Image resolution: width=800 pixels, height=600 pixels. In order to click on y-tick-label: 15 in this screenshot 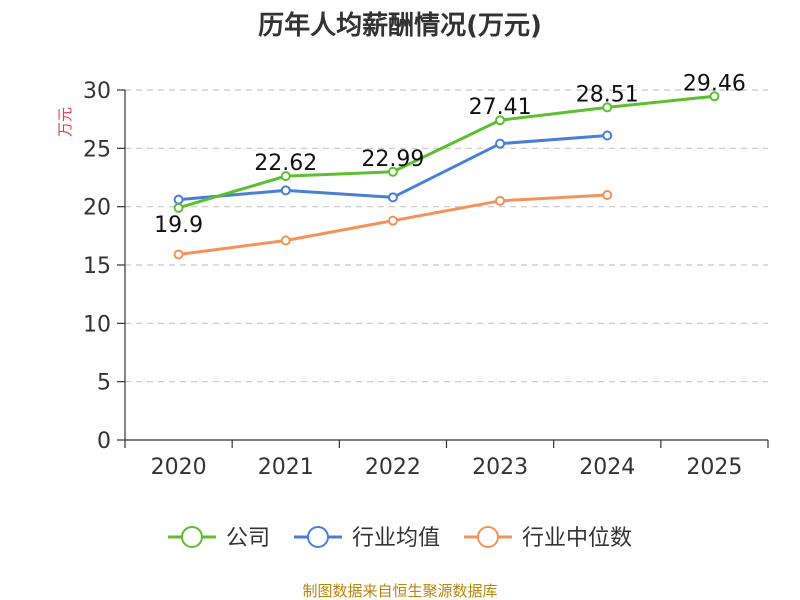, I will do `click(97, 266)`.